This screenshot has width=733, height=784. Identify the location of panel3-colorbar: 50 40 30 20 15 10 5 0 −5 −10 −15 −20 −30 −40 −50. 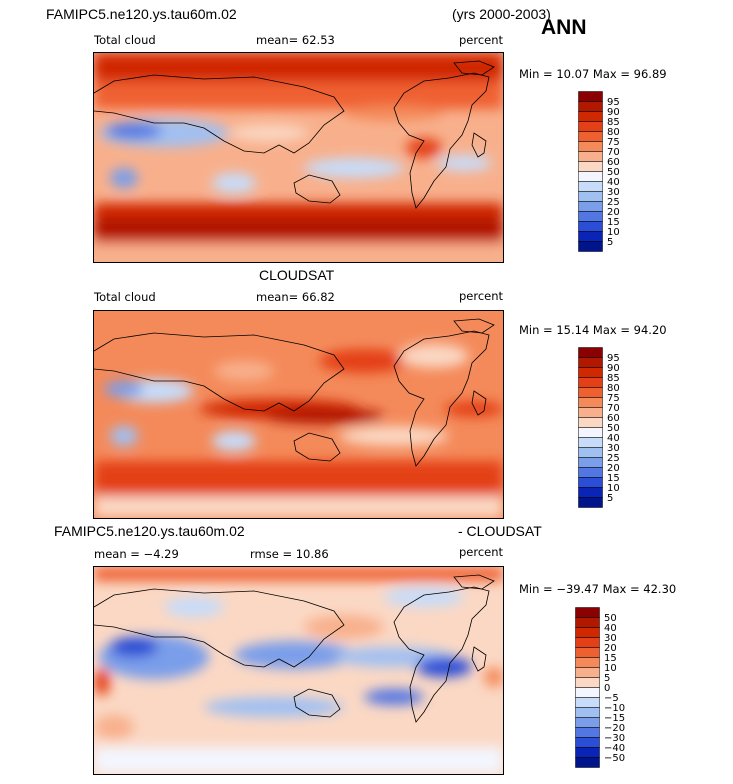
(605, 690).